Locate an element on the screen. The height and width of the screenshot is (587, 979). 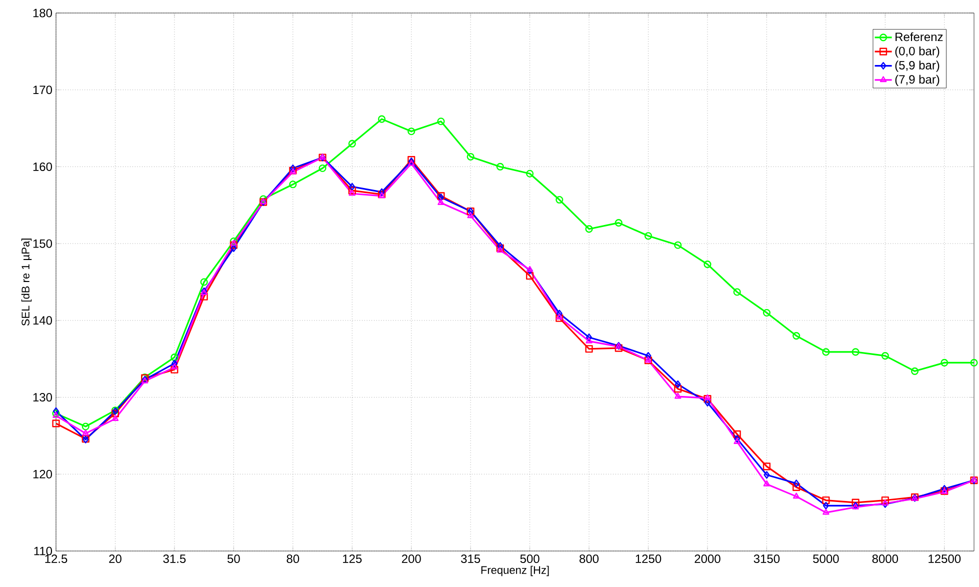
x-tick-label: 80 is located at coordinates (293, 559).